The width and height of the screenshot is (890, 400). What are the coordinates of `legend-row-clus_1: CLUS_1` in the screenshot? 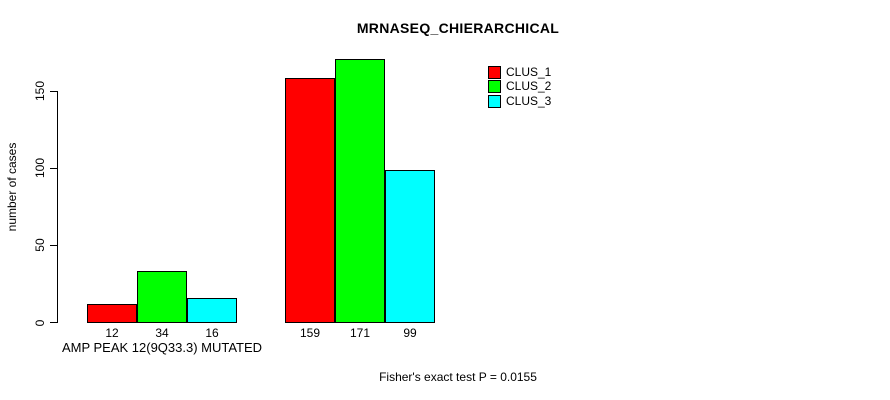 It's located at (520, 71).